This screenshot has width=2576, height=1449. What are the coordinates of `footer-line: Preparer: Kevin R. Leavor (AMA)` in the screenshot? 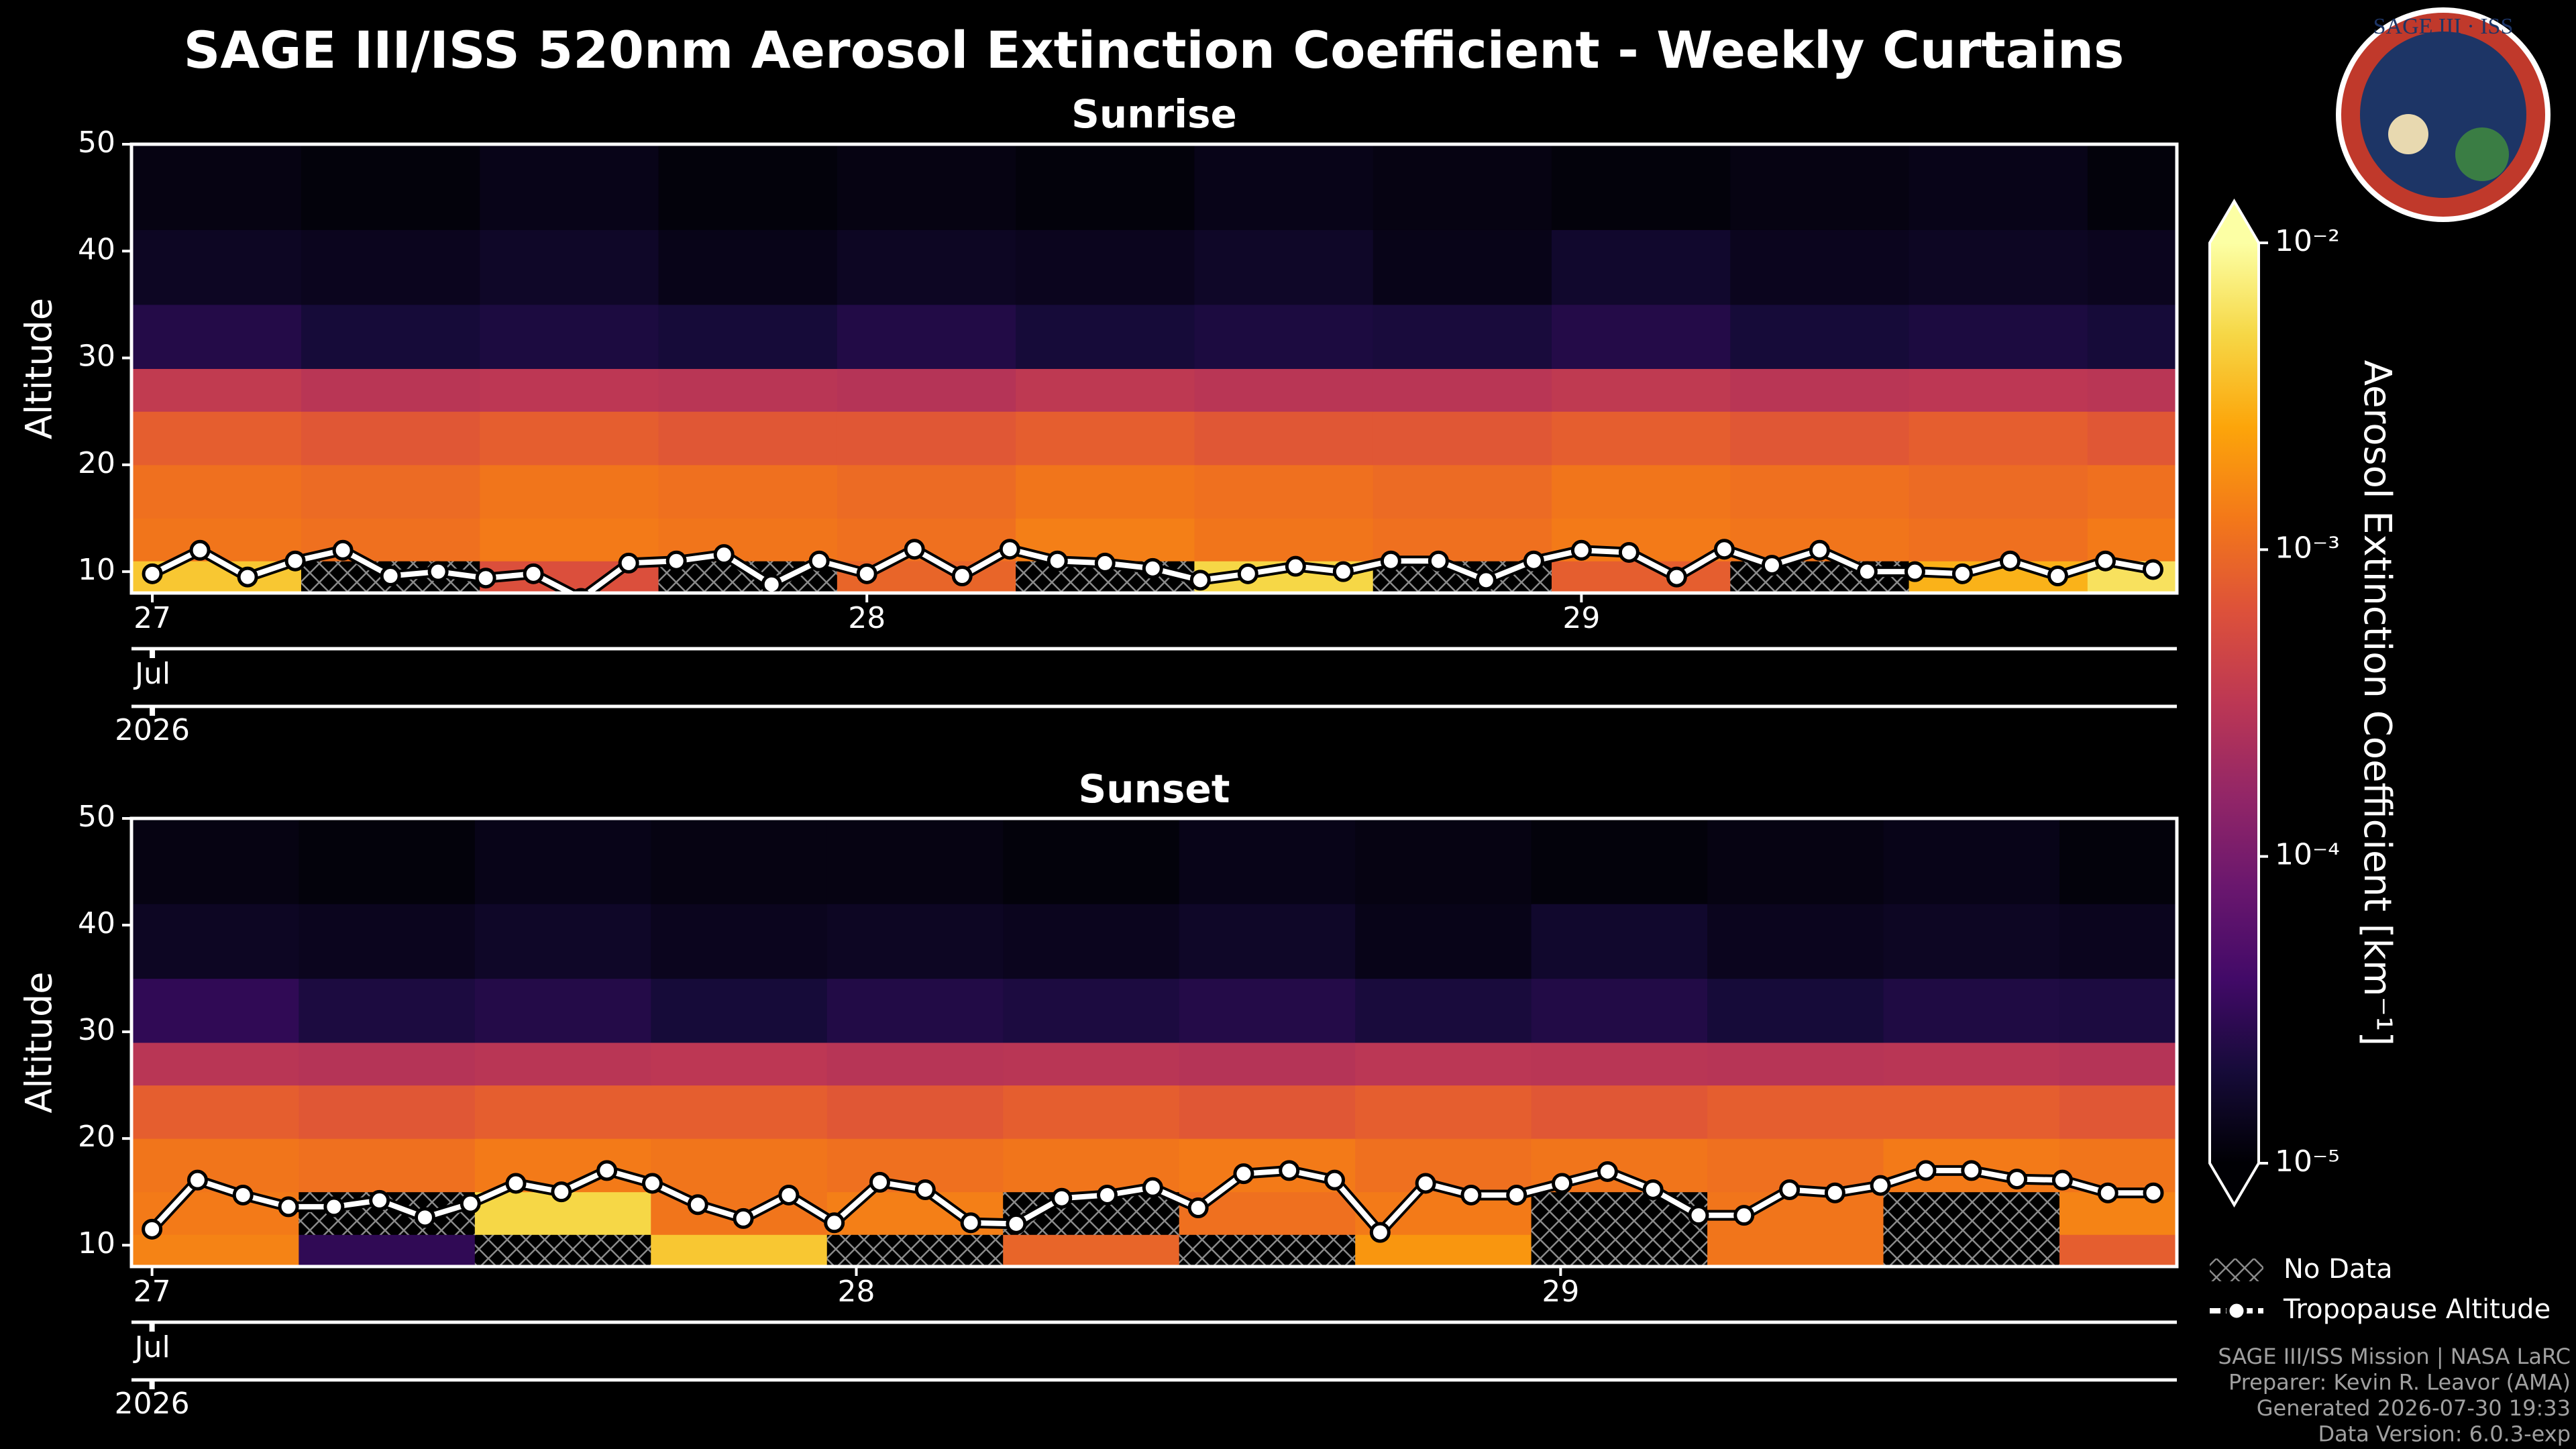 It's located at (2400, 1382).